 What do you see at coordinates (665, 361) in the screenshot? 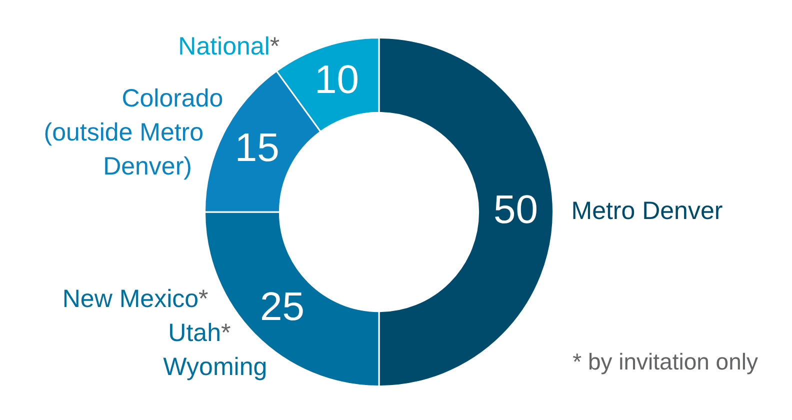
I see `text: * by invitation only` at bounding box center [665, 361].